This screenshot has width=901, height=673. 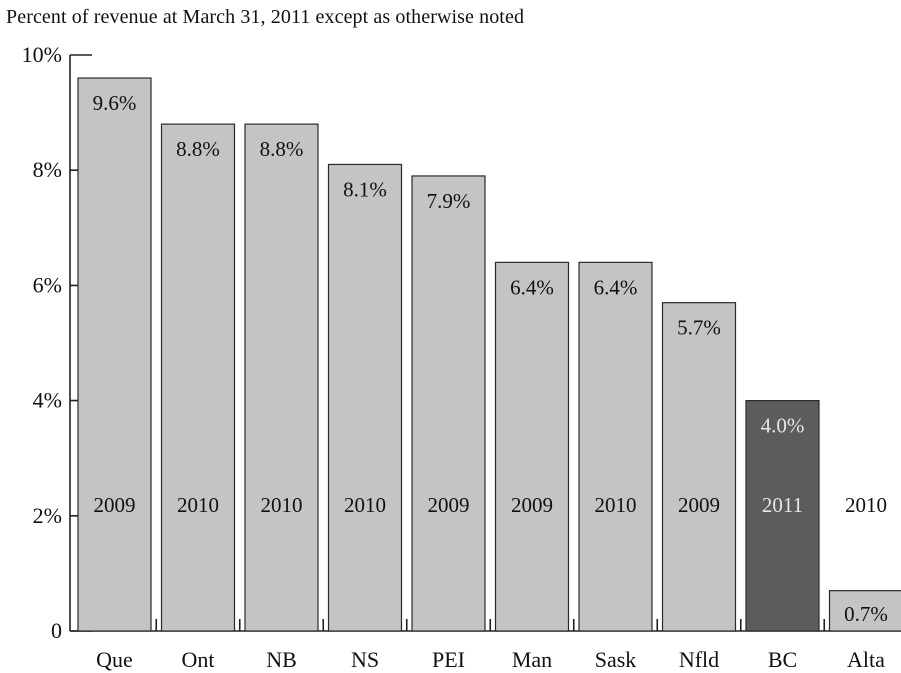 What do you see at coordinates (532, 659) in the screenshot?
I see `x-tick-label: Man` at bounding box center [532, 659].